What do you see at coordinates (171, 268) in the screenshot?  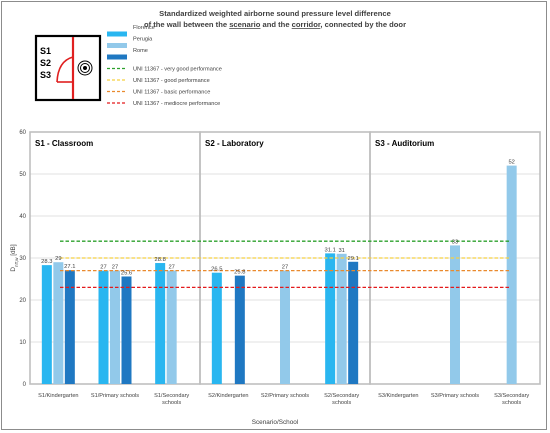 I see `data-label-perugia-1-3: 27` at bounding box center [171, 268].